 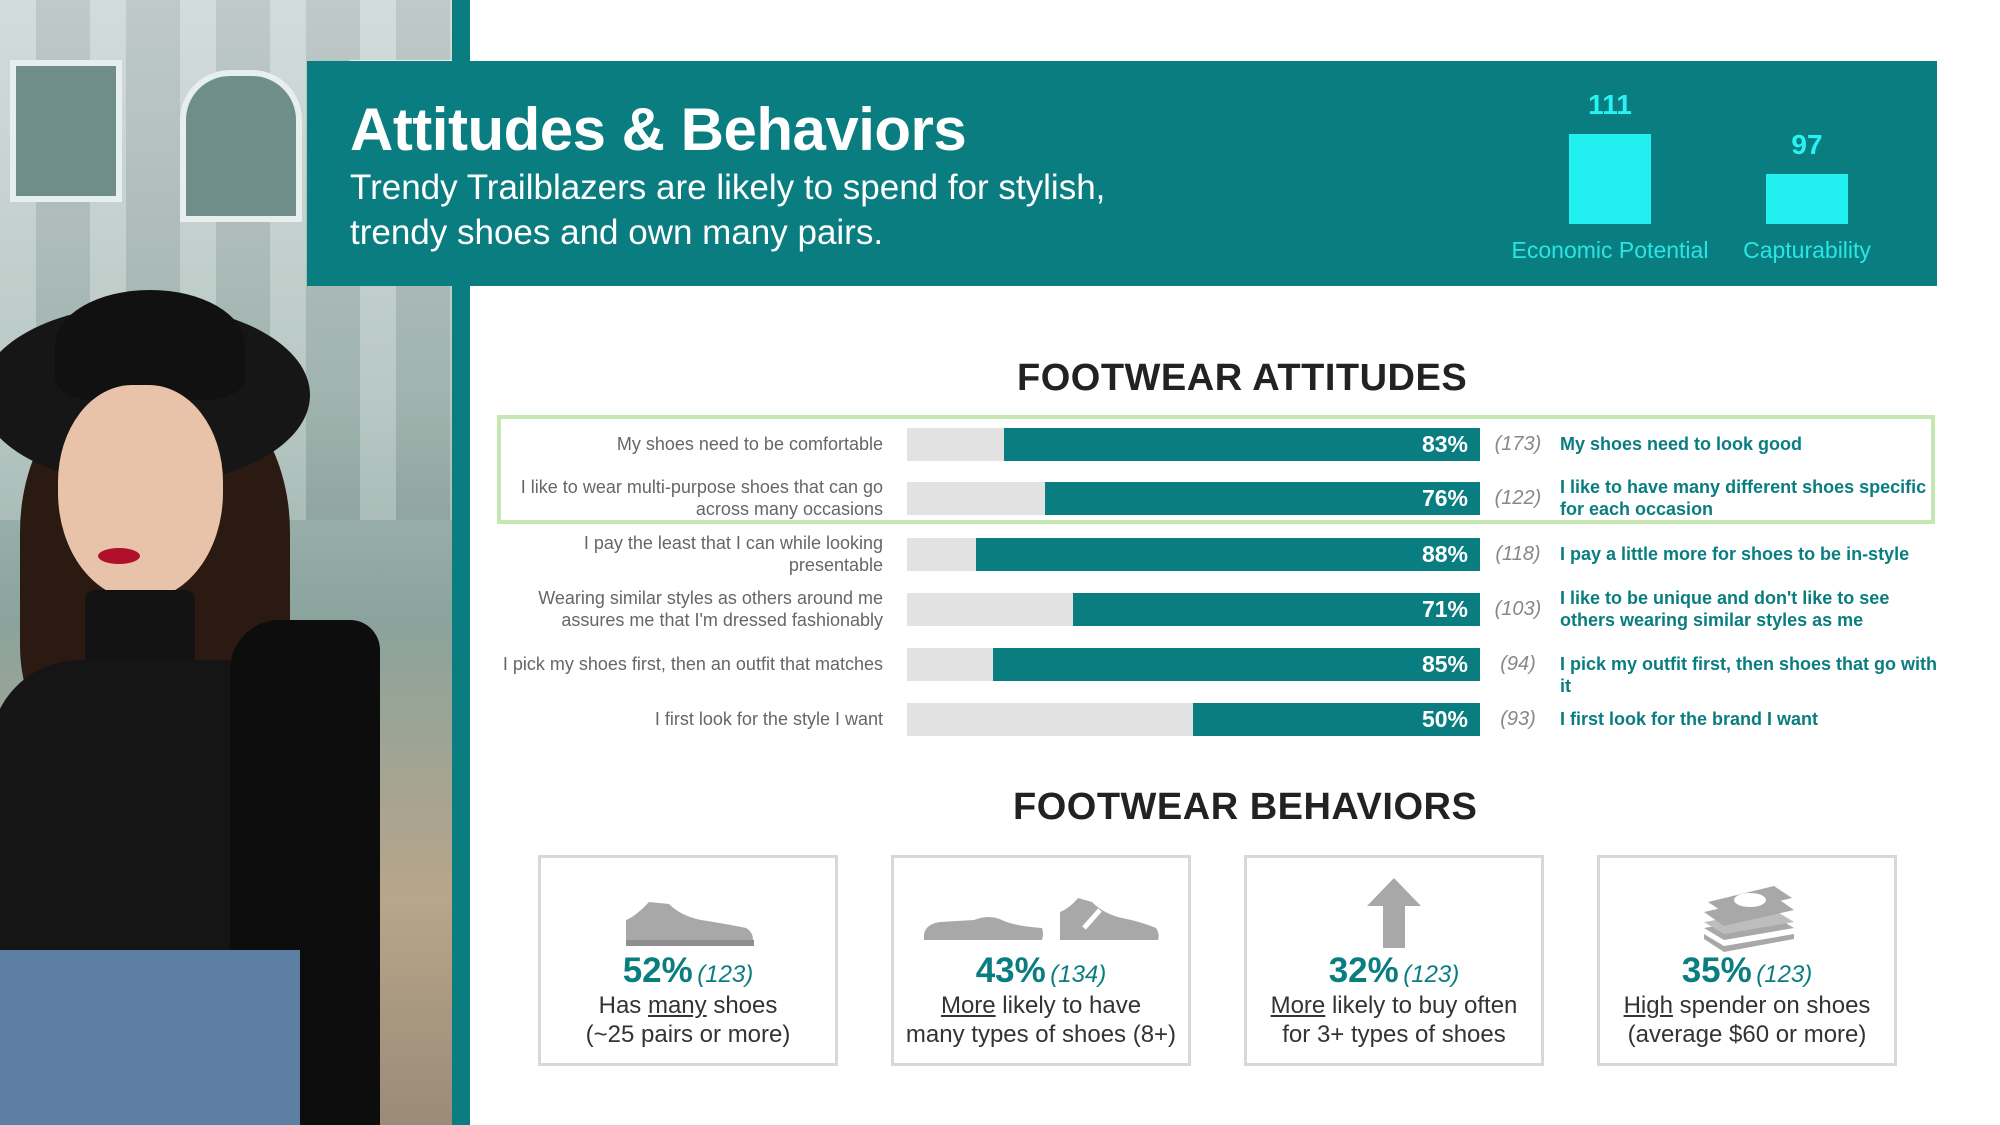 I want to click on attitude-percent: 71%, so click(x=1444, y=609).